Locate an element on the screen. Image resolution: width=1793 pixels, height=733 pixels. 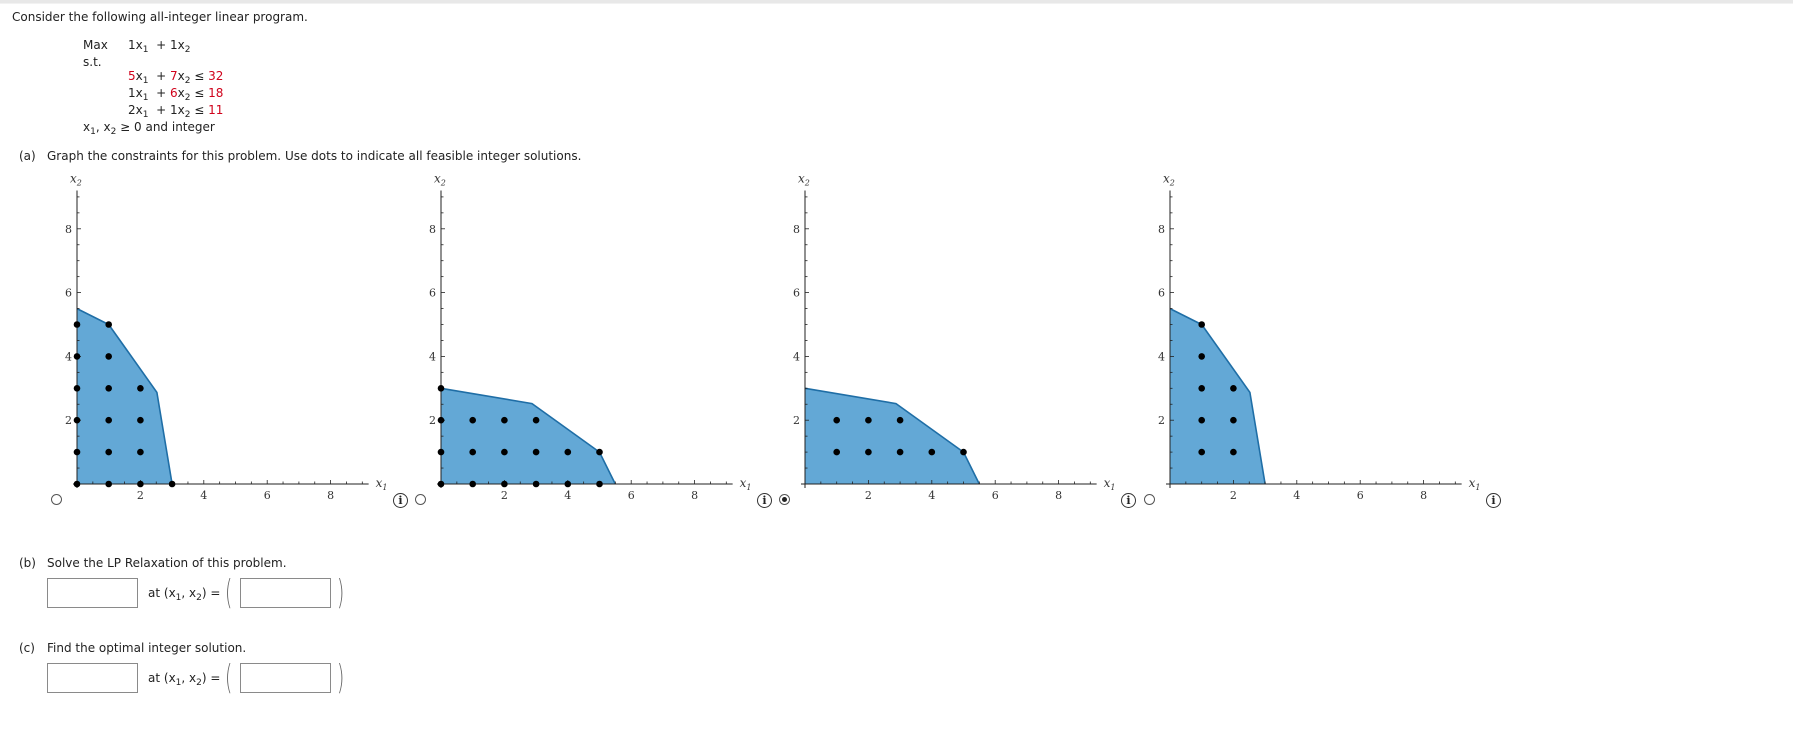
constraint-3: 2x1 + 1x2 ≤ 11 is located at coordinates (176, 111).